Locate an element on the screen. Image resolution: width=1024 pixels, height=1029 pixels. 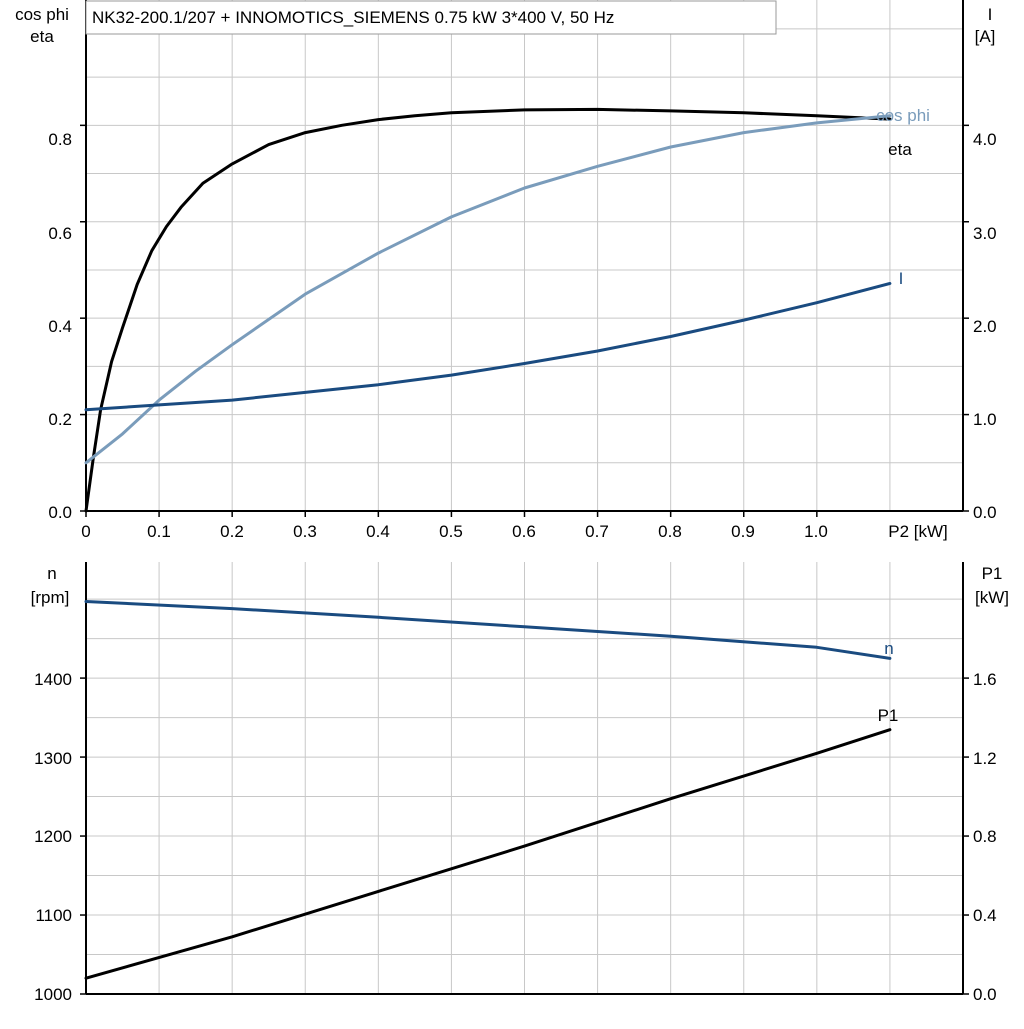
bottom-right-tick-label: 1.2 is located at coordinates (985, 758).